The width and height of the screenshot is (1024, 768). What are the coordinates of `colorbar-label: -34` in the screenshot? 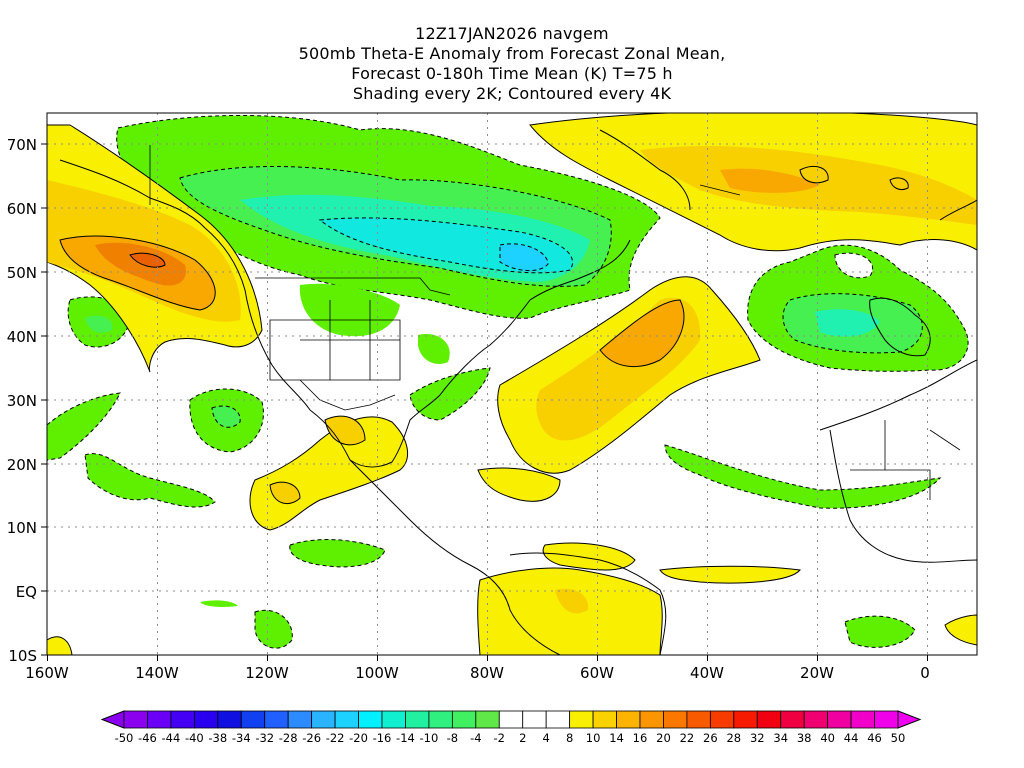 It's located at (241, 738).